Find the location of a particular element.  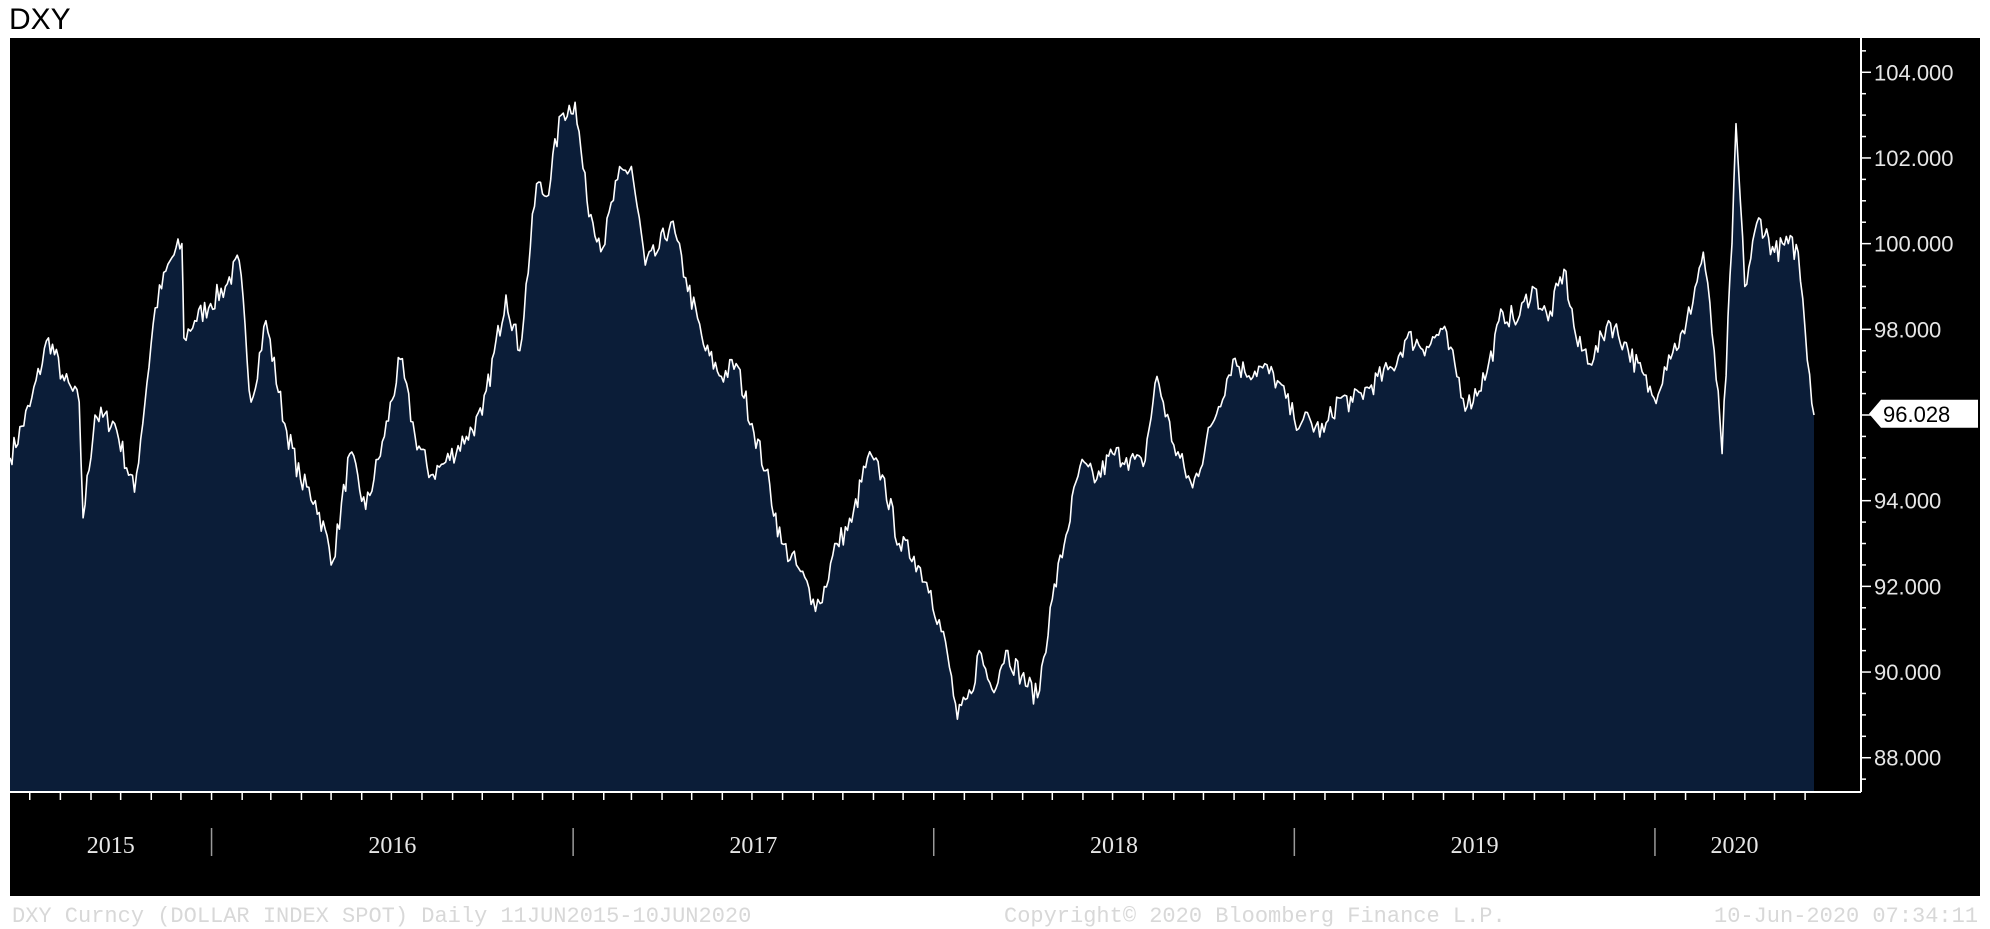

x-year-label: 2018 is located at coordinates (1114, 846).